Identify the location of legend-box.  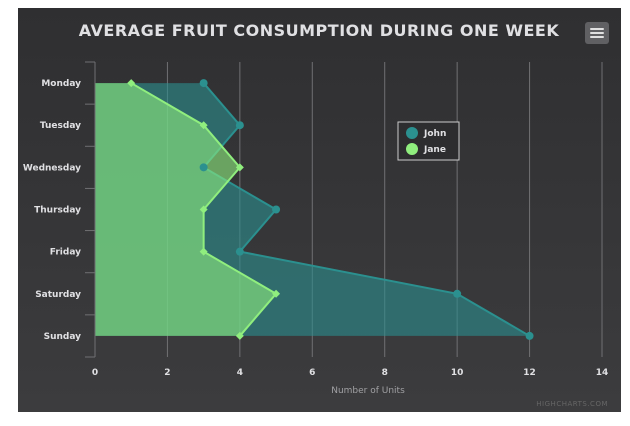
(428, 141).